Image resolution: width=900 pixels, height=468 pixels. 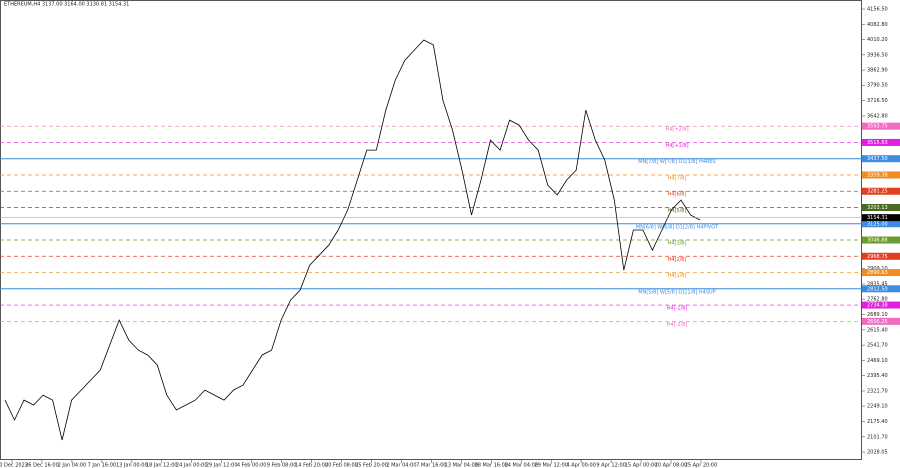 I want to click on y-tick-label: 3716.50, so click(x=877, y=101).